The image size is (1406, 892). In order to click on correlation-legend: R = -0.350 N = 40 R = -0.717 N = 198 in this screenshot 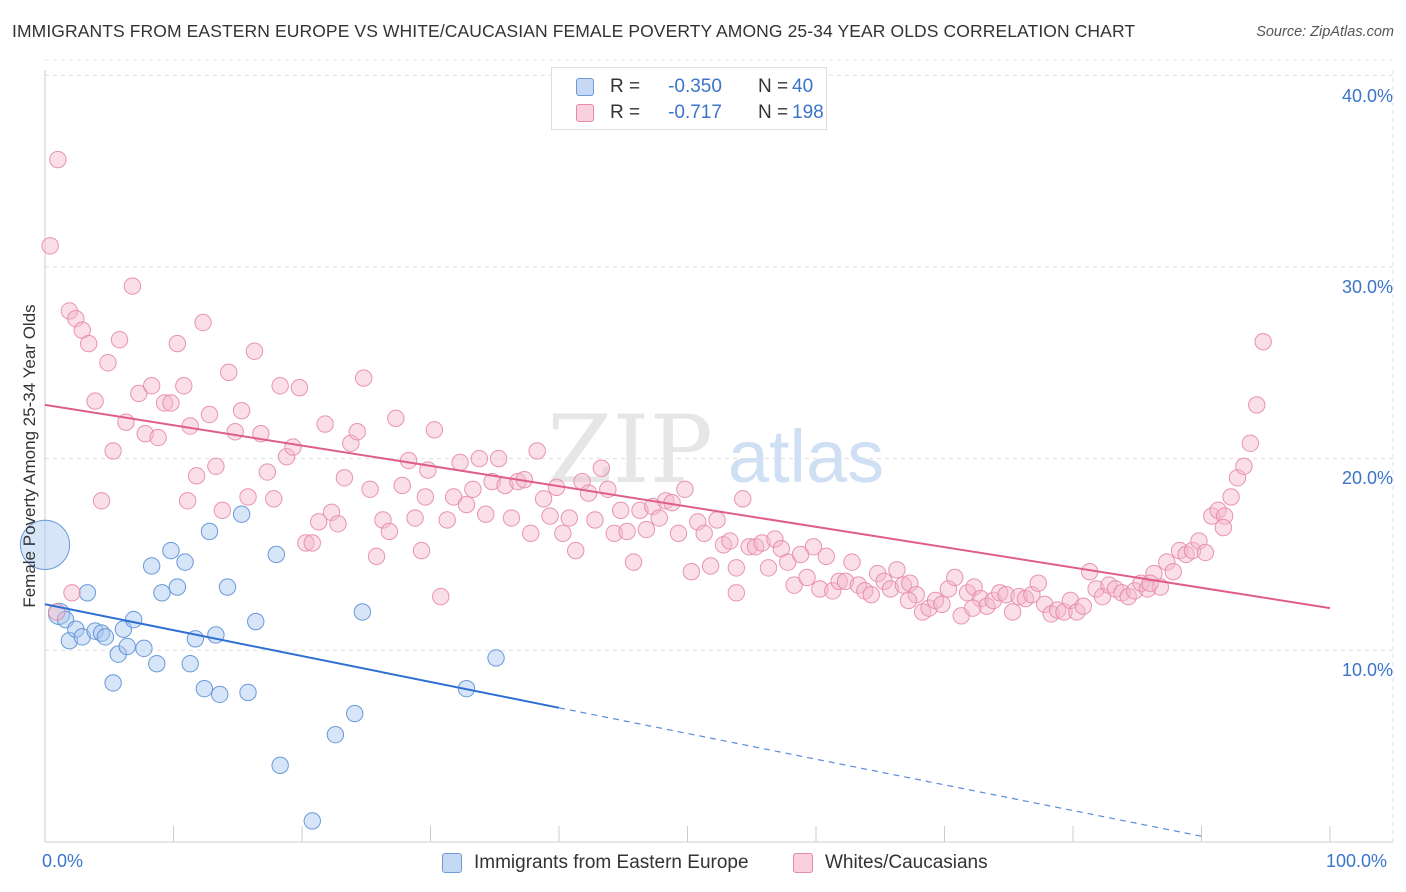, I will do `click(689, 98)`.